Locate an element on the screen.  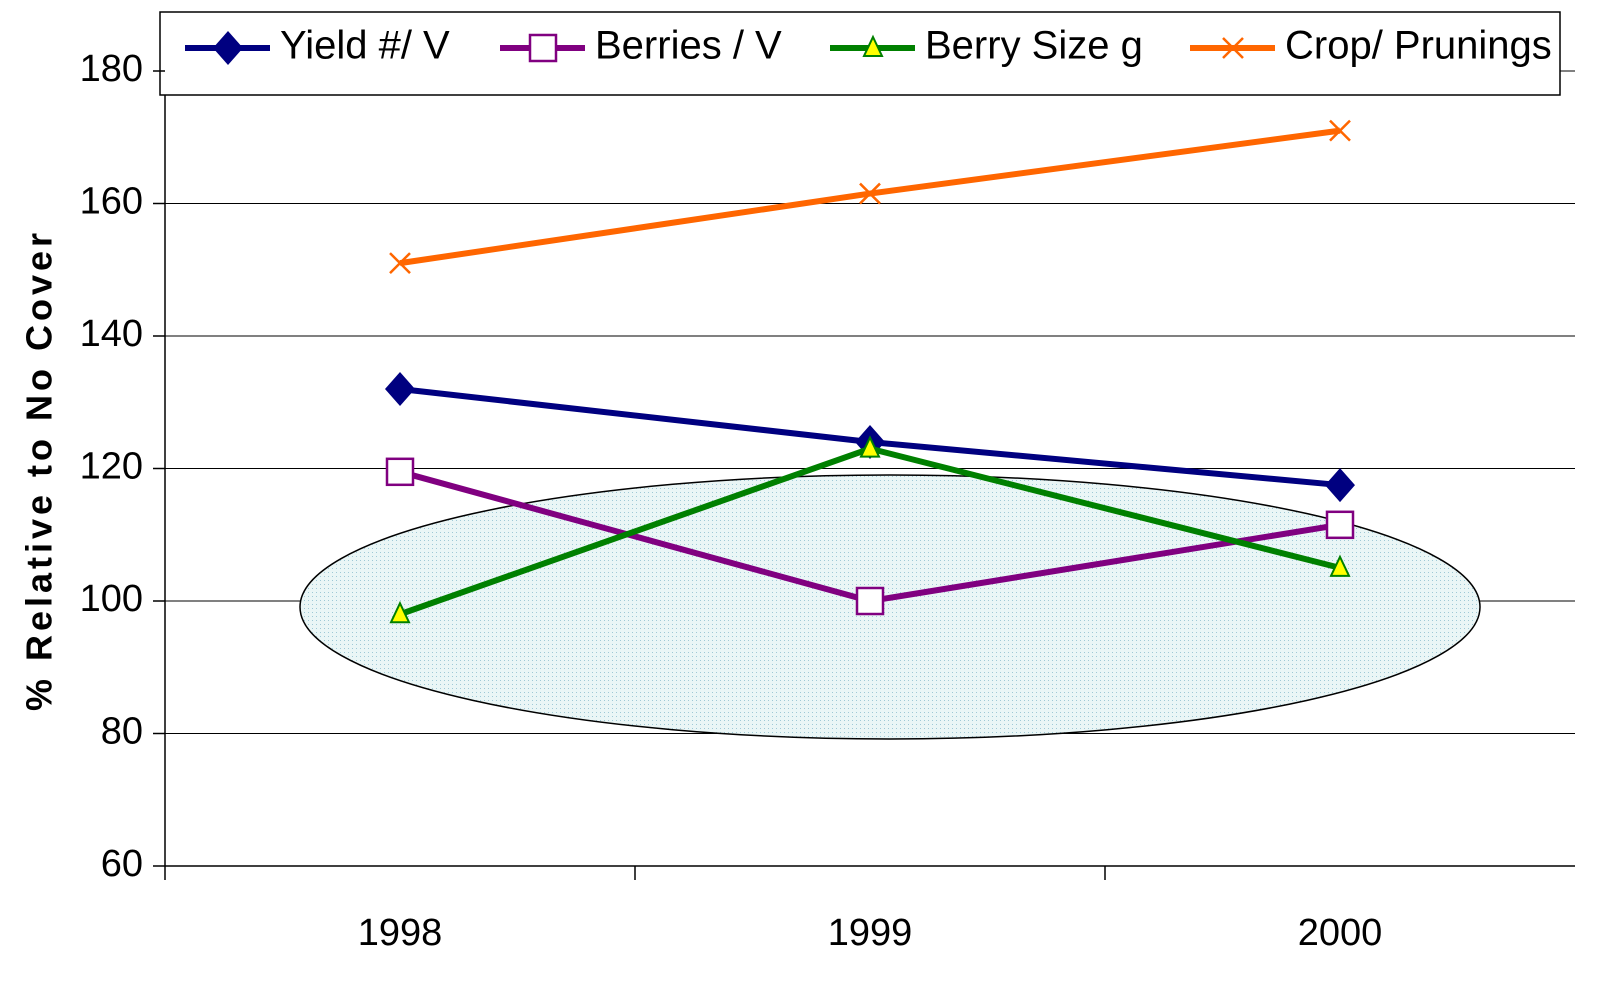
y-tick-label: 80 is located at coordinates (122, 732).